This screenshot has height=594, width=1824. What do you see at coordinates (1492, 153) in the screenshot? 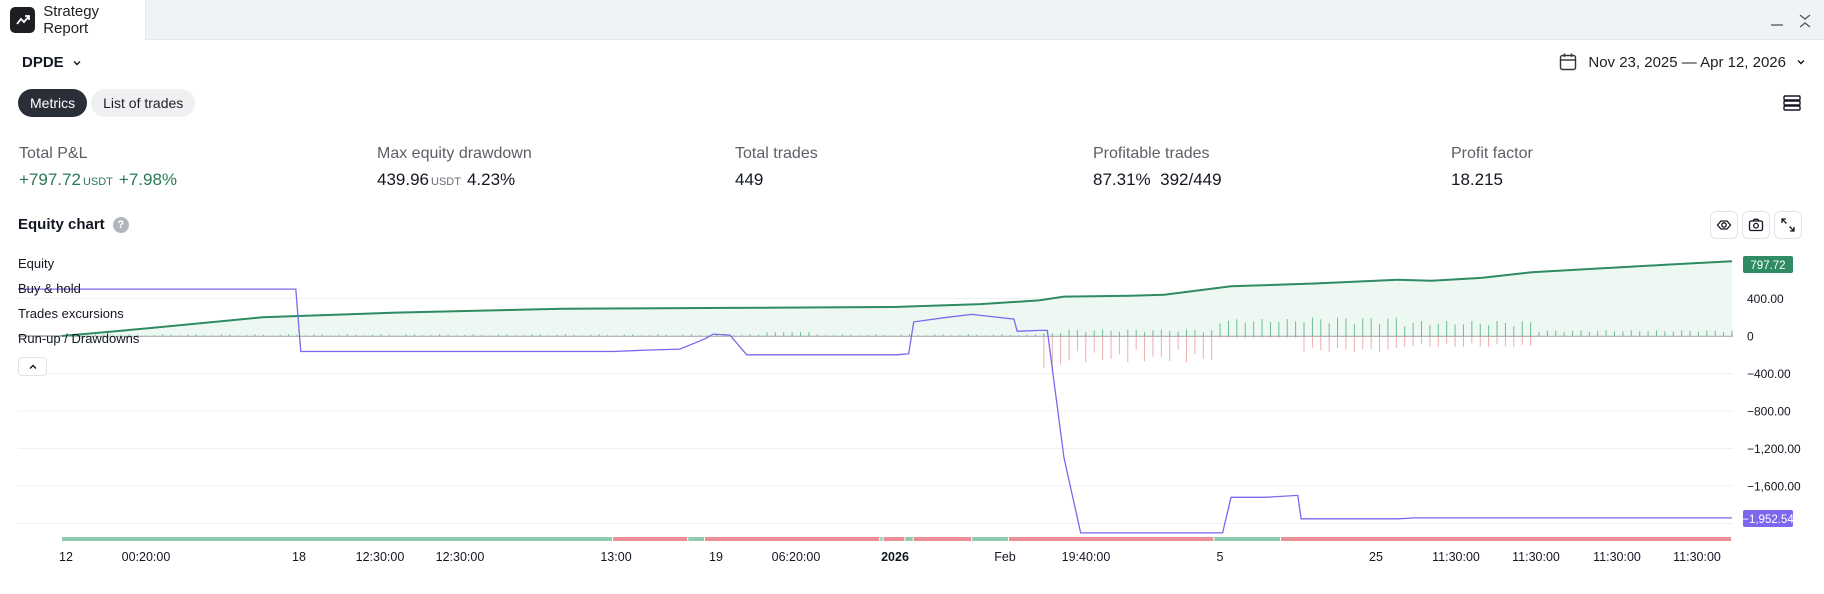
I see `metric-label: Profit factor` at bounding box center [1492, 153].